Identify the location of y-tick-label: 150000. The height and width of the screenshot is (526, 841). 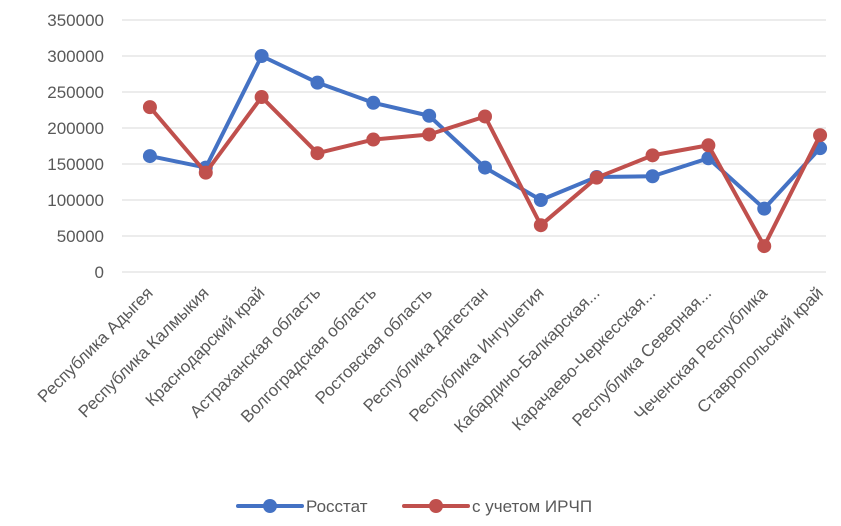
(75, 164).